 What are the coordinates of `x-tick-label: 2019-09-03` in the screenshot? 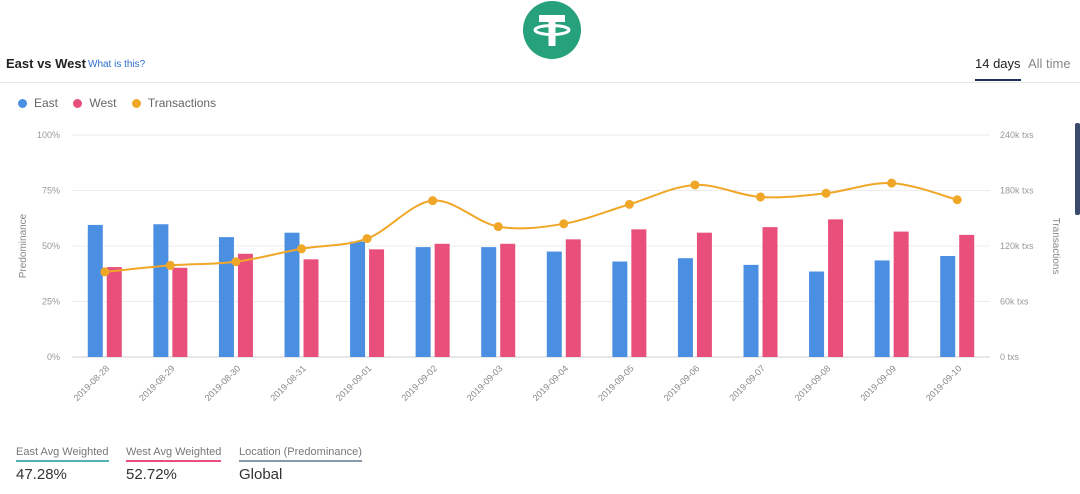 It's located at (485, 383).